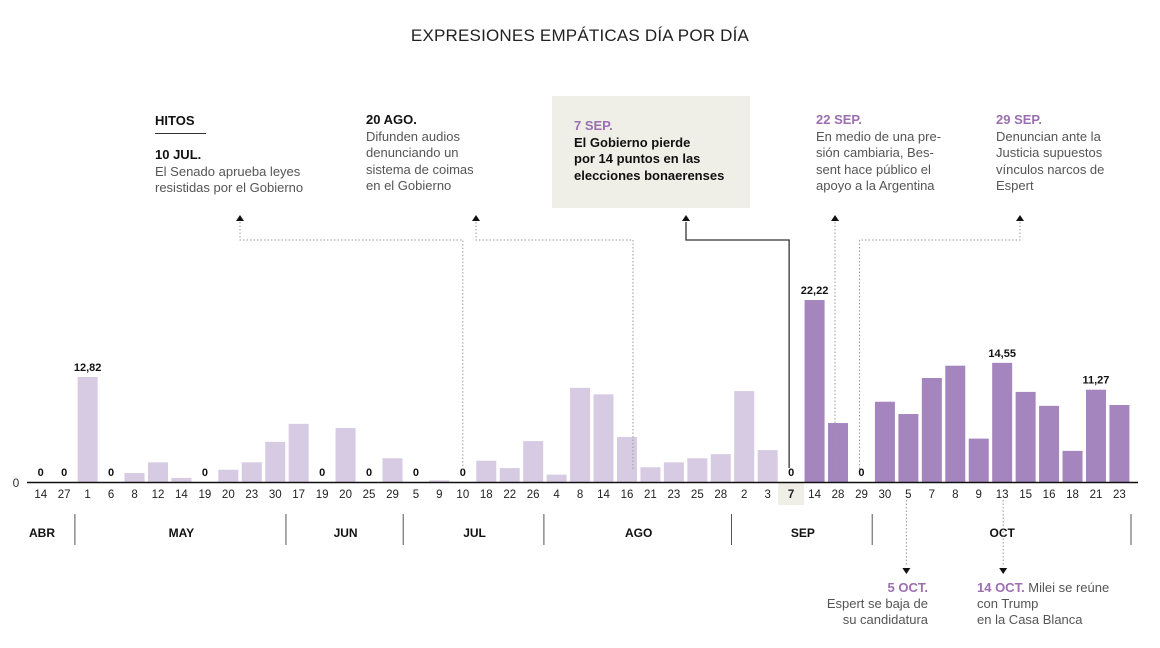  I want to click on x-tick-label: 25, so click(369, 495).